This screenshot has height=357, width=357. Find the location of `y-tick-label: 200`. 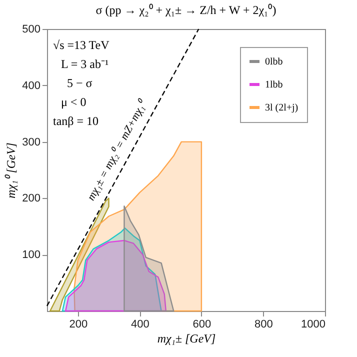

y-tick-label: 200 is located at coordinates (31, 198).